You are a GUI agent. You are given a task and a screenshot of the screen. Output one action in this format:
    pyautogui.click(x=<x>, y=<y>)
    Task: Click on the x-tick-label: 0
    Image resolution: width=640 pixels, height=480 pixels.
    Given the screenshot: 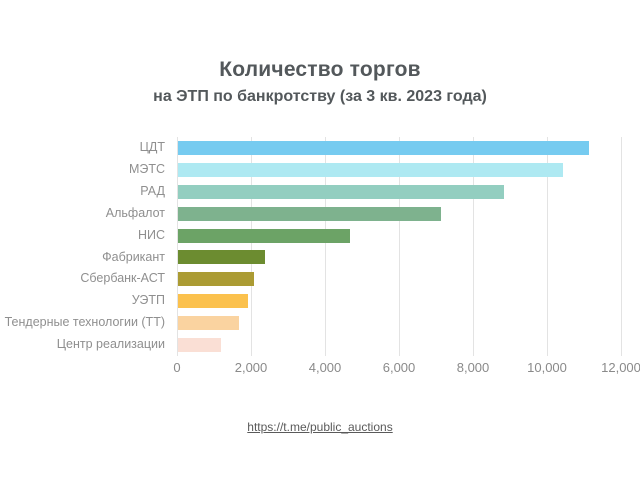 What is the action you would take?
    pyautogui.click(x=177, y=367)
    